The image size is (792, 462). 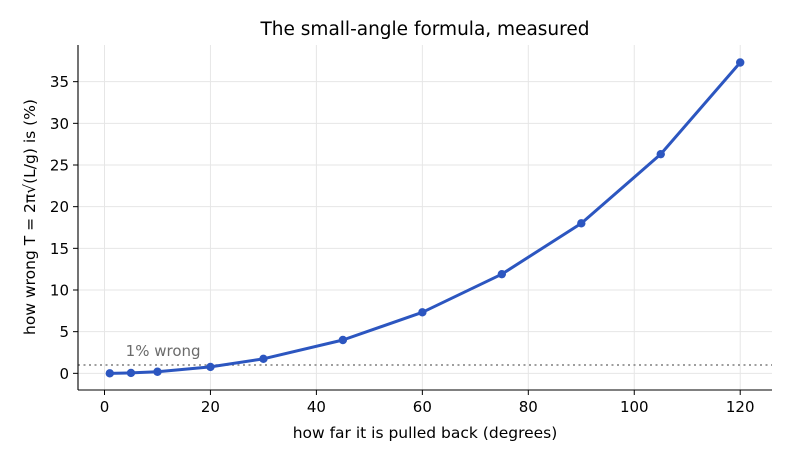 What do you see at coordinates (425, 433) in the screenshot?
I see `x-axis-label: how far it is pulled back (degrees)` at bounding box center [425, 433].